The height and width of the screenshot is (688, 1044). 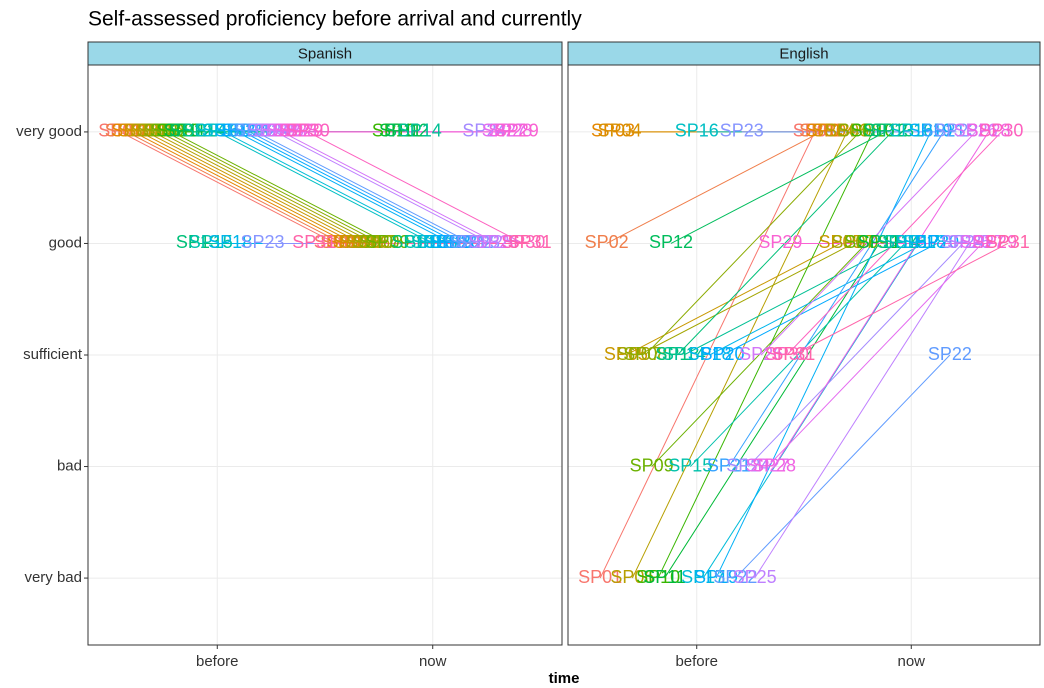 I want to click on x-tick-label: now, so click(x=433, y=661).